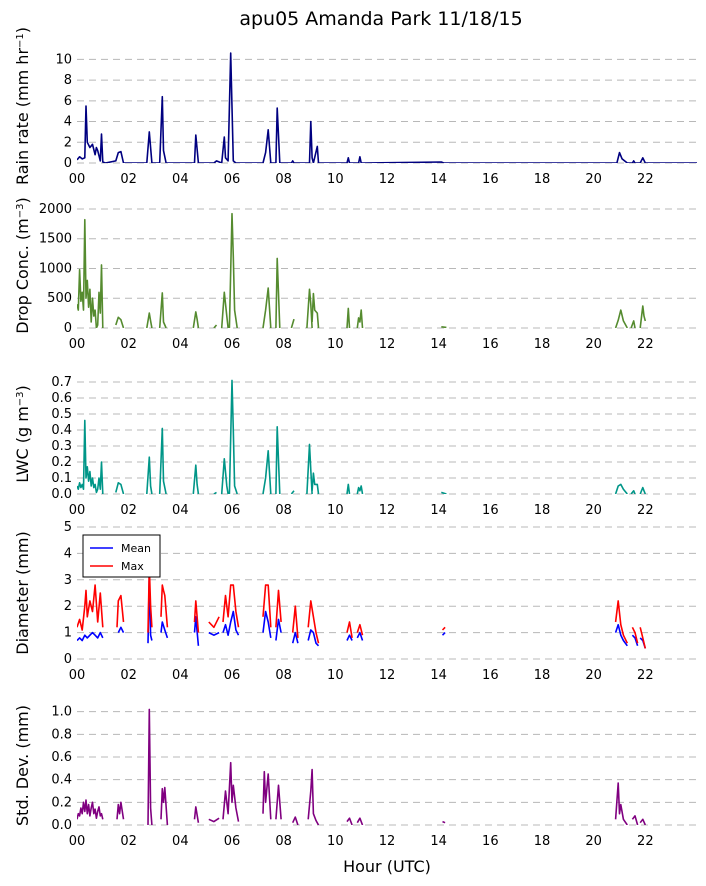  I want to click on legend-box, so click(121, 556).